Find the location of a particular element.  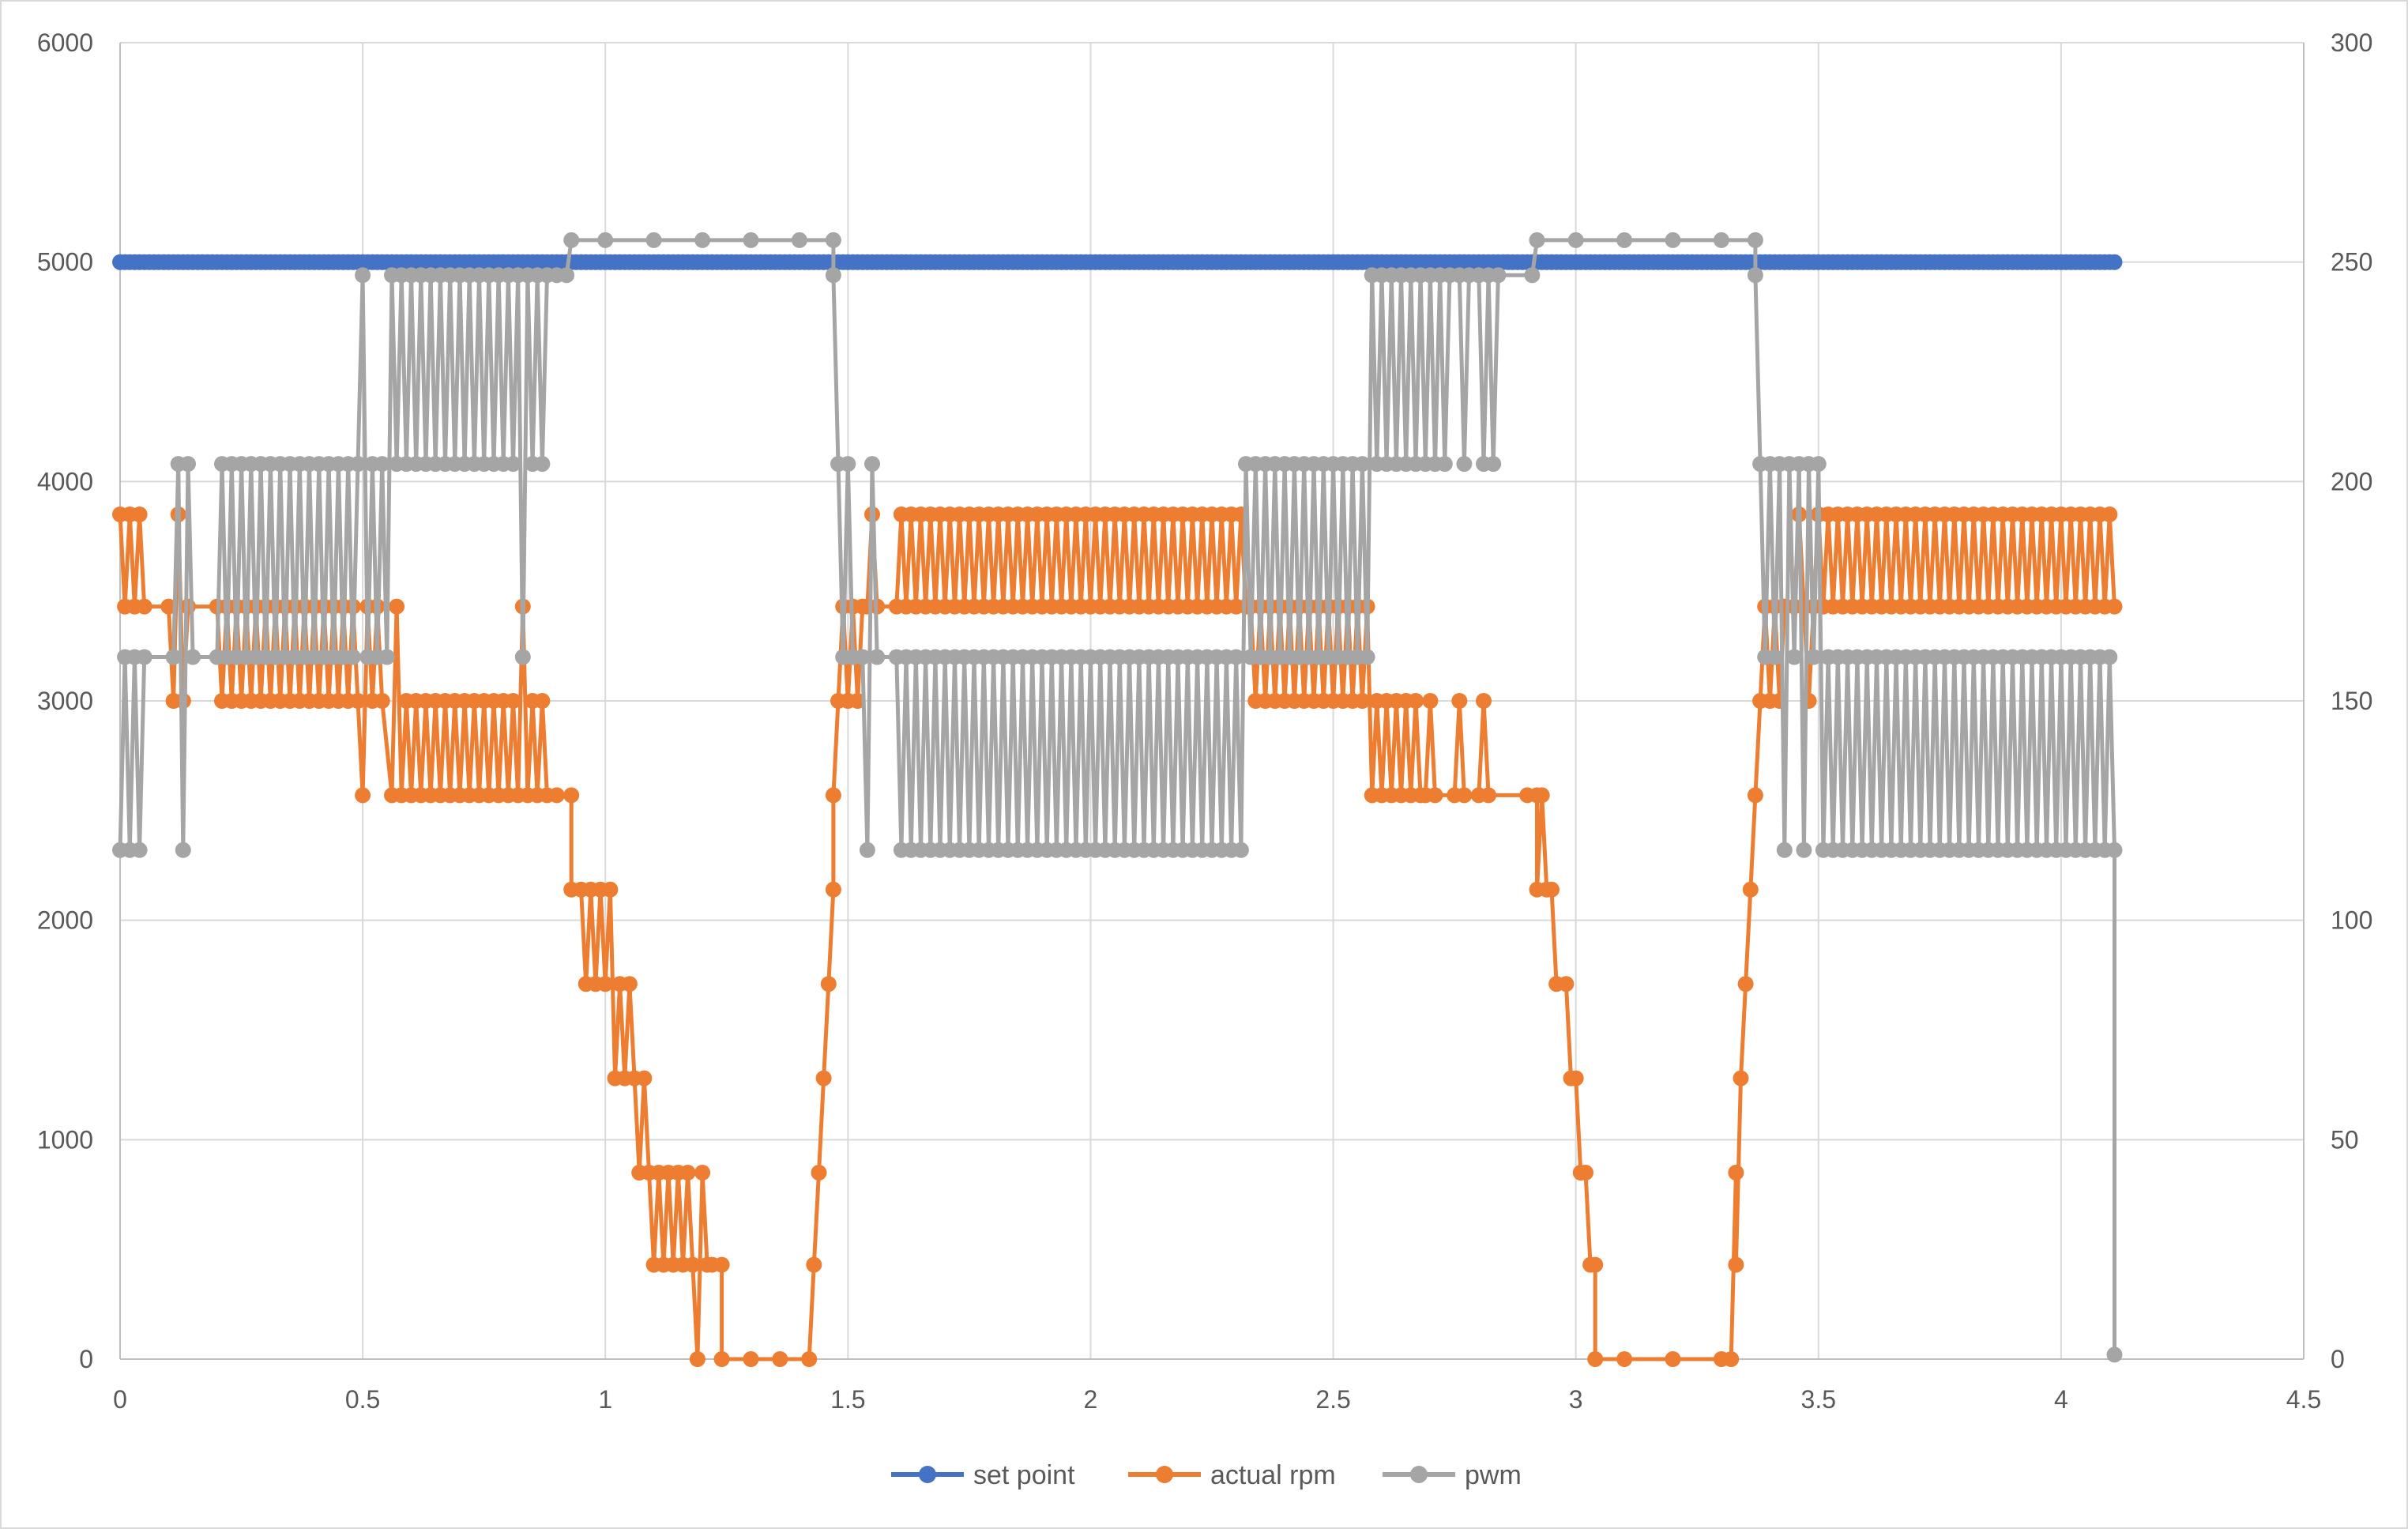

legend-label: set point is located at coordinates (1024, 1475).